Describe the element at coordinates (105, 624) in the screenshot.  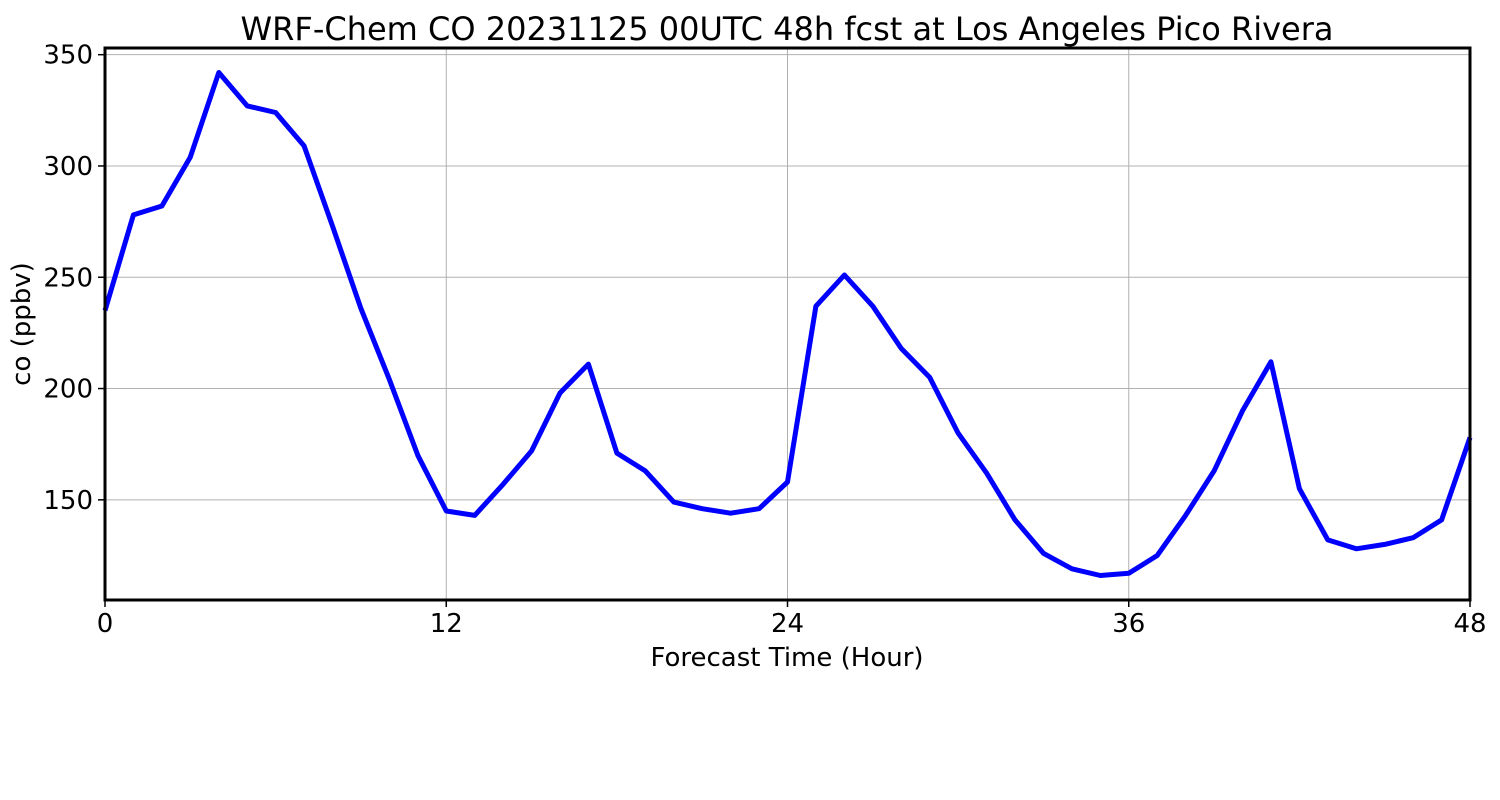
I see `x-tick-label: 0` at that location.